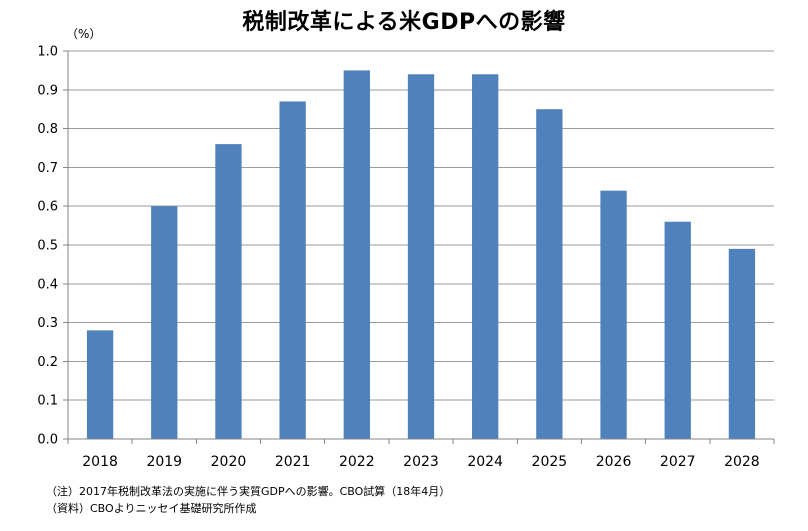  What do you see at coordinates (550, 462) in the screenshot?
I see `x-tick-label: 2025` at bounding box center [550, 462].